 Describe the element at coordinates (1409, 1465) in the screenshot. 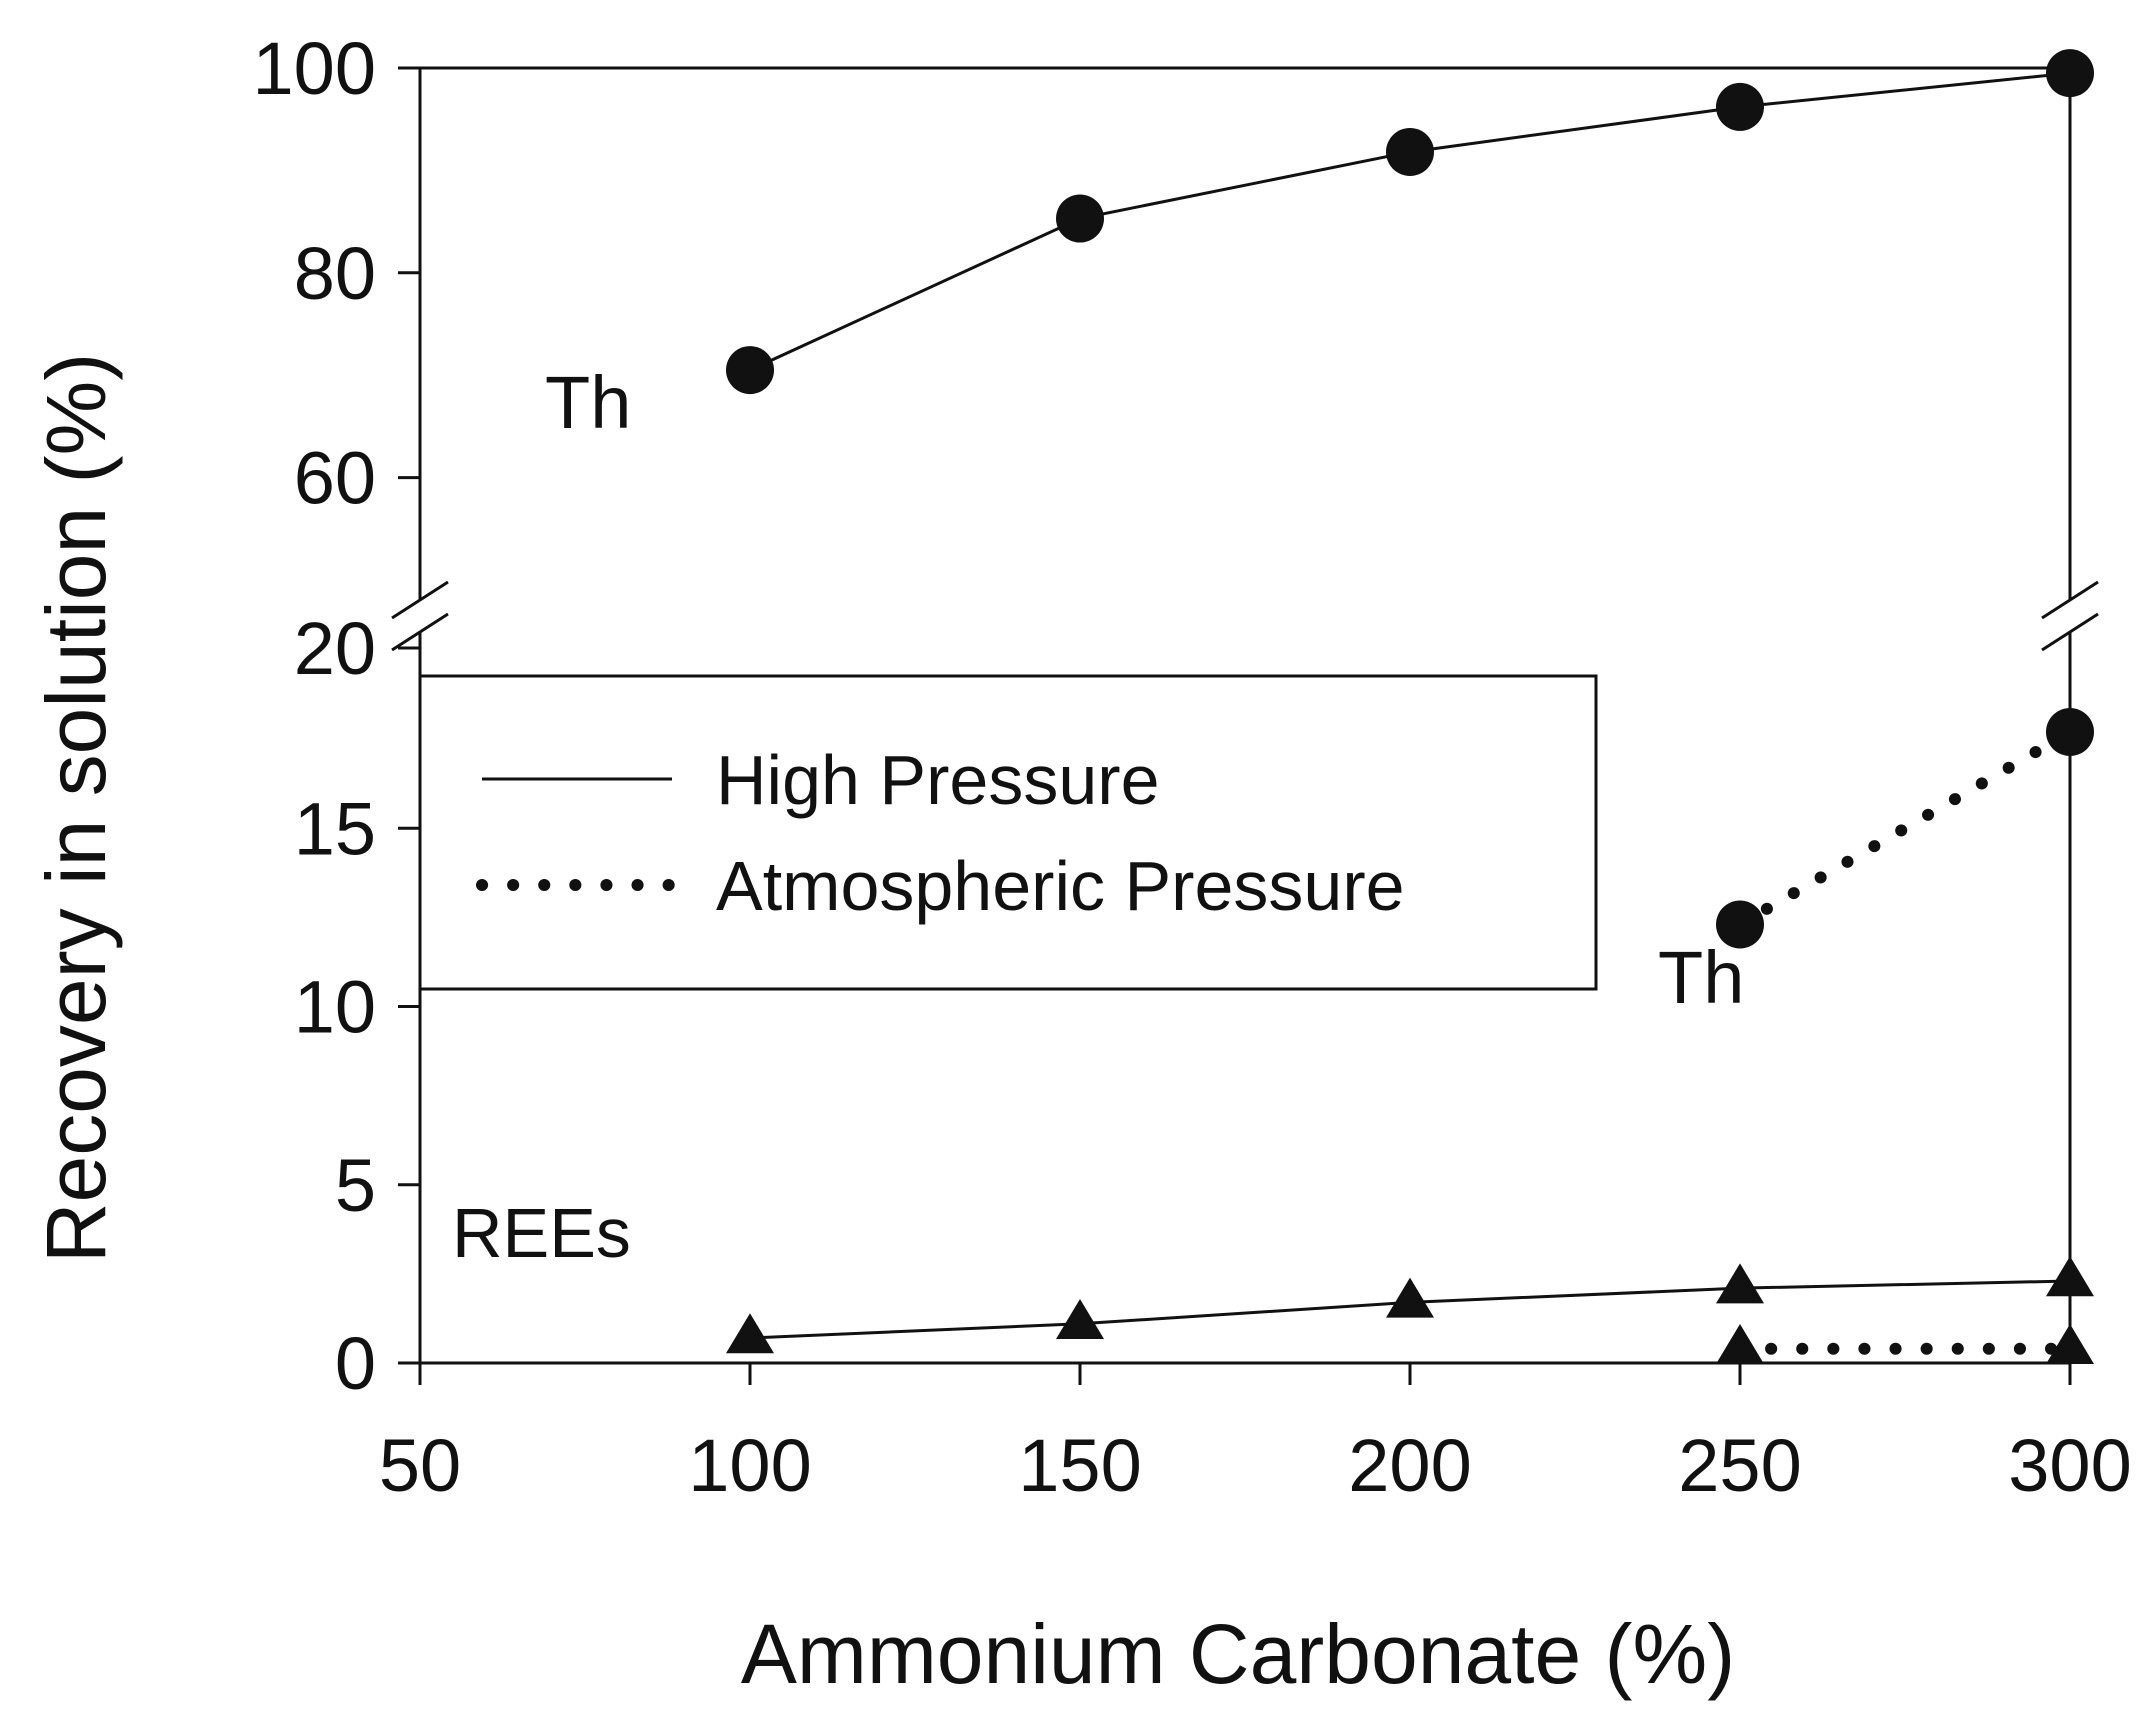

I see `x-tick-label-200: 200` at that location.